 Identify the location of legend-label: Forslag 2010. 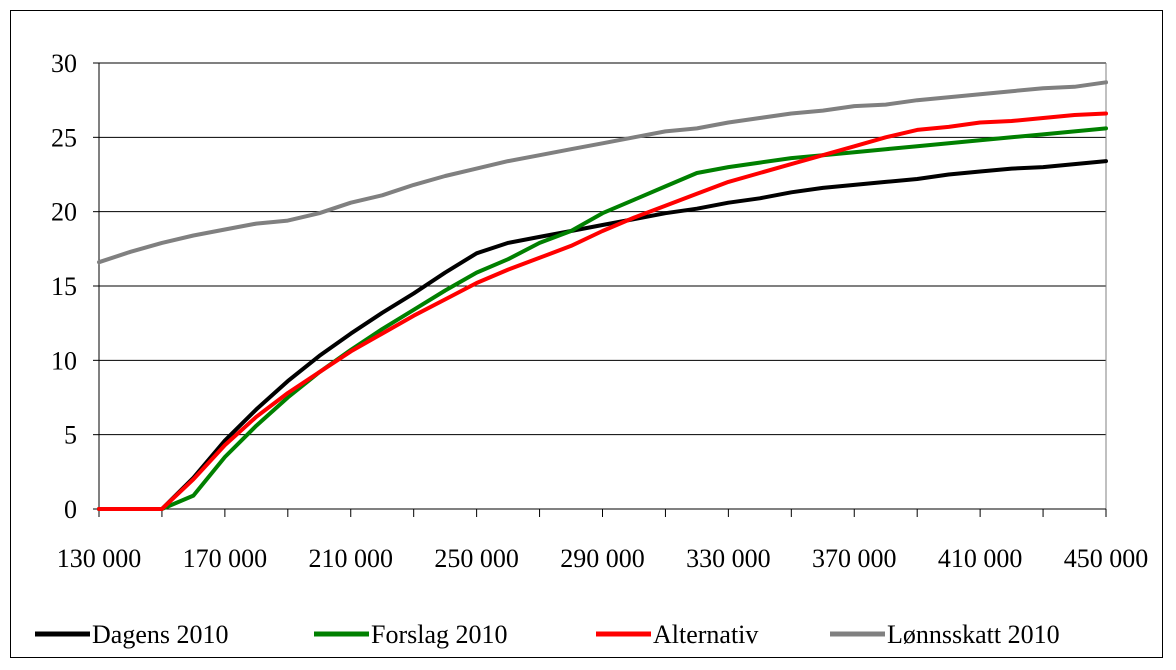
(439, 634).